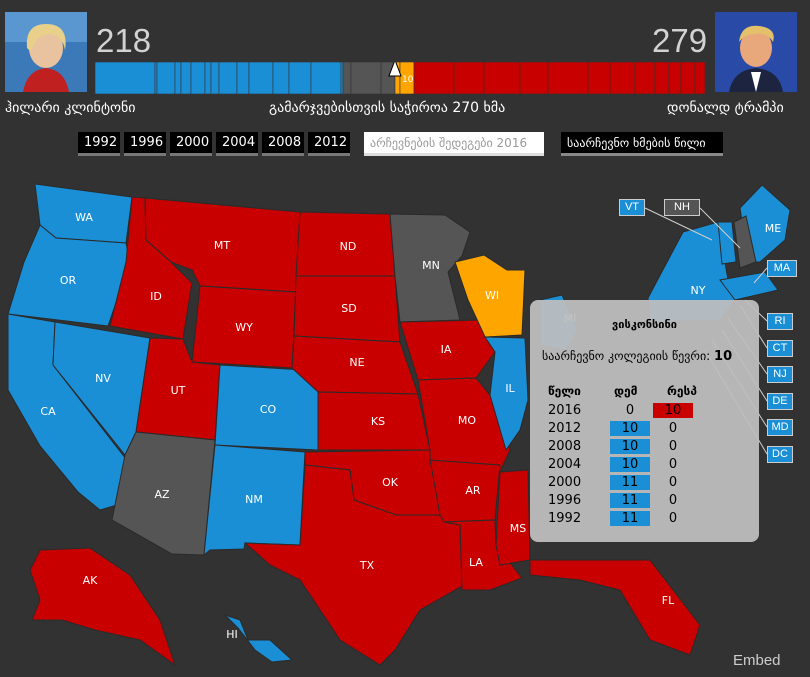  Describe the element at coordinates (782, 268) in the screenshot. I see `state-box-ma: MA` at that location.